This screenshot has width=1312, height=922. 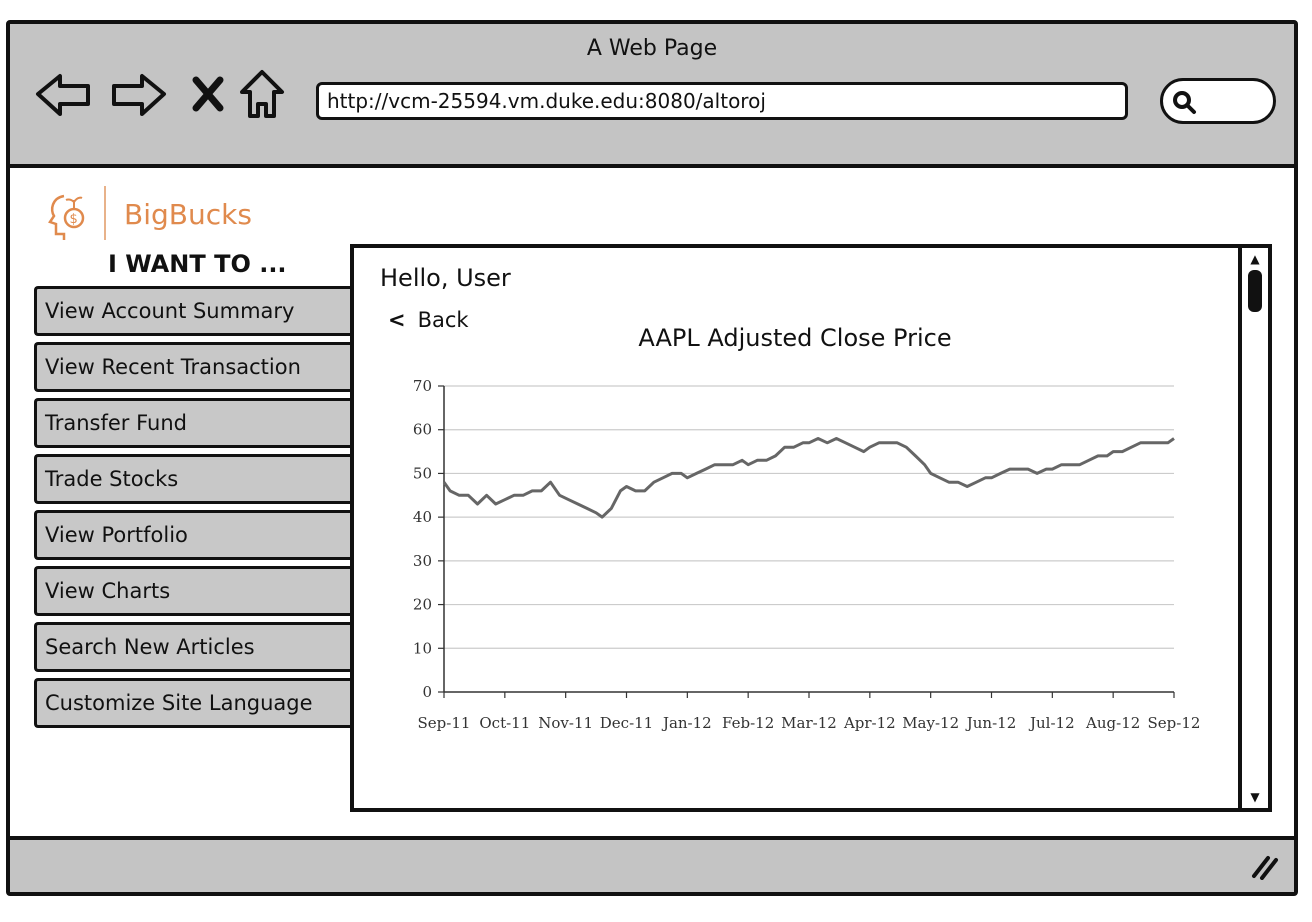 What do you see at coordinates (193, 367) in the screenshot?
I see `sidebar-item-view-recent-transaction: View Recent Transaction` at bounding box center [193, 367].